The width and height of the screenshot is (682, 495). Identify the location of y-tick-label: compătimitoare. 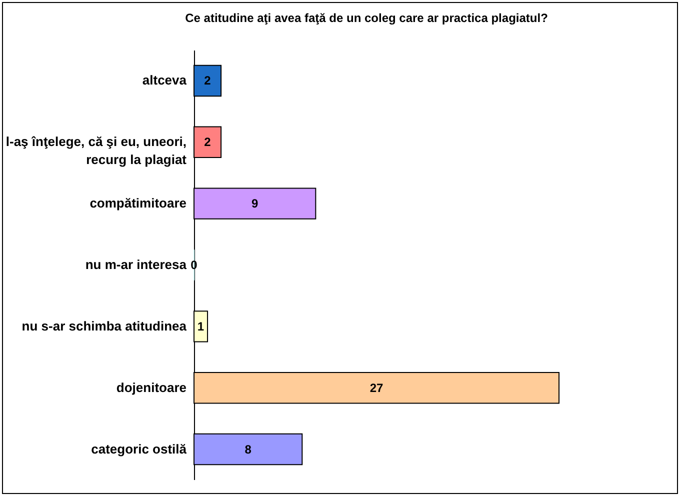
(138, 203).